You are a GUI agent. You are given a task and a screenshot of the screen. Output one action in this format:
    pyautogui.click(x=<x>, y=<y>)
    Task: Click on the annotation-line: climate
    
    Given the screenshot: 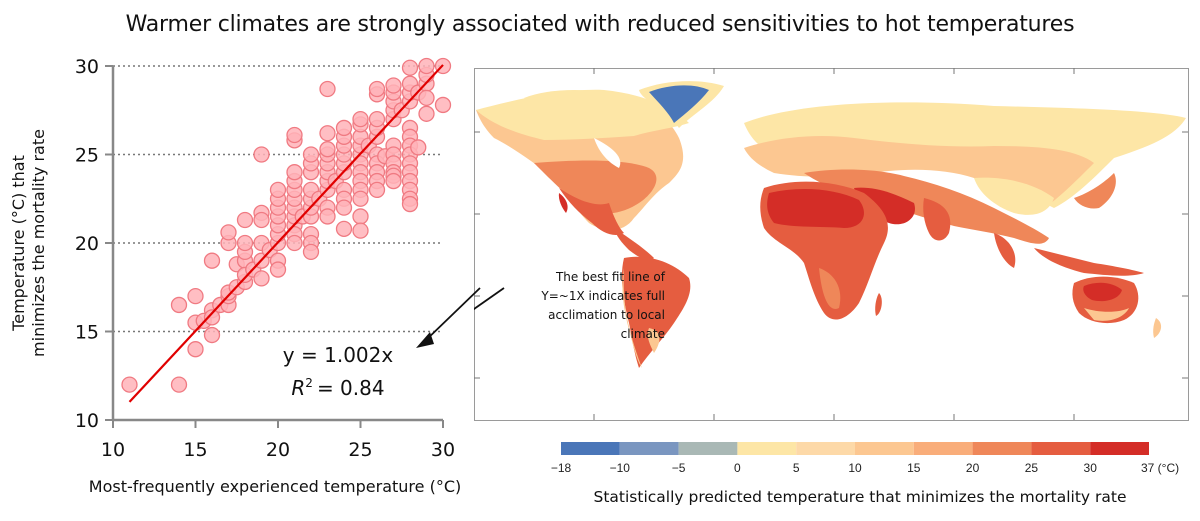 What is the action you would take?
    pyautogui.click(x=642, y=334)
    